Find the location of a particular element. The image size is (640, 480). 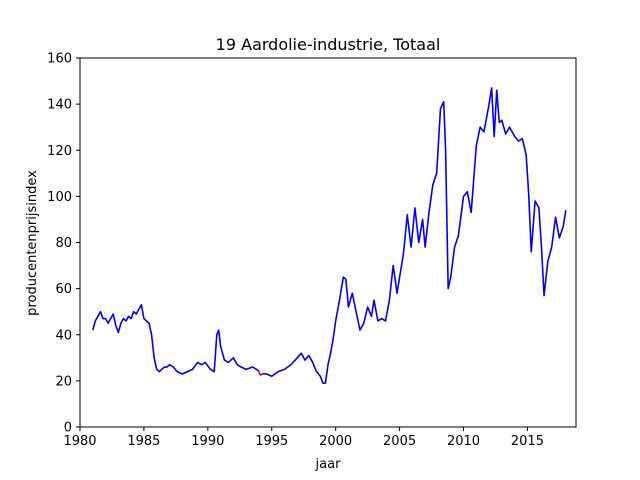

y-tick-label: 160 is located at coordinates (59, 59).